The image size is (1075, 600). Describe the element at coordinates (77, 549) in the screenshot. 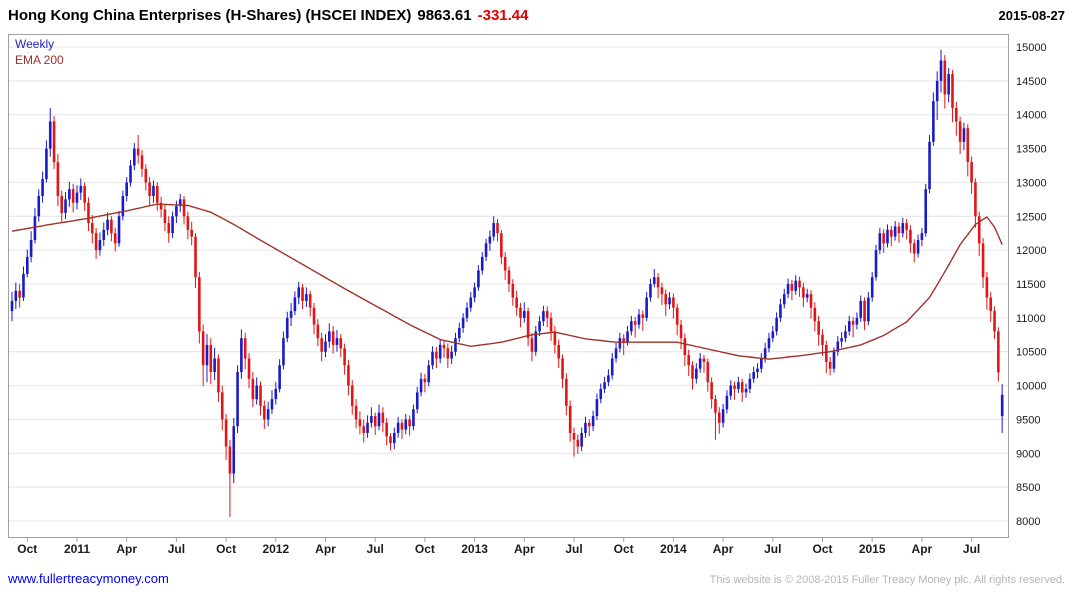

I see `svg-text: 2011` at that location.